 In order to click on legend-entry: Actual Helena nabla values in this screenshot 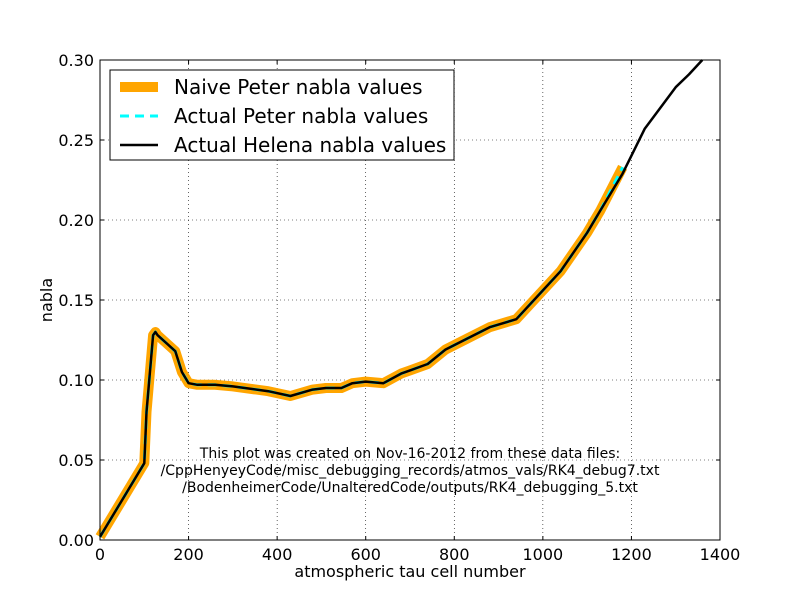, I will do `click(283, 145)`.